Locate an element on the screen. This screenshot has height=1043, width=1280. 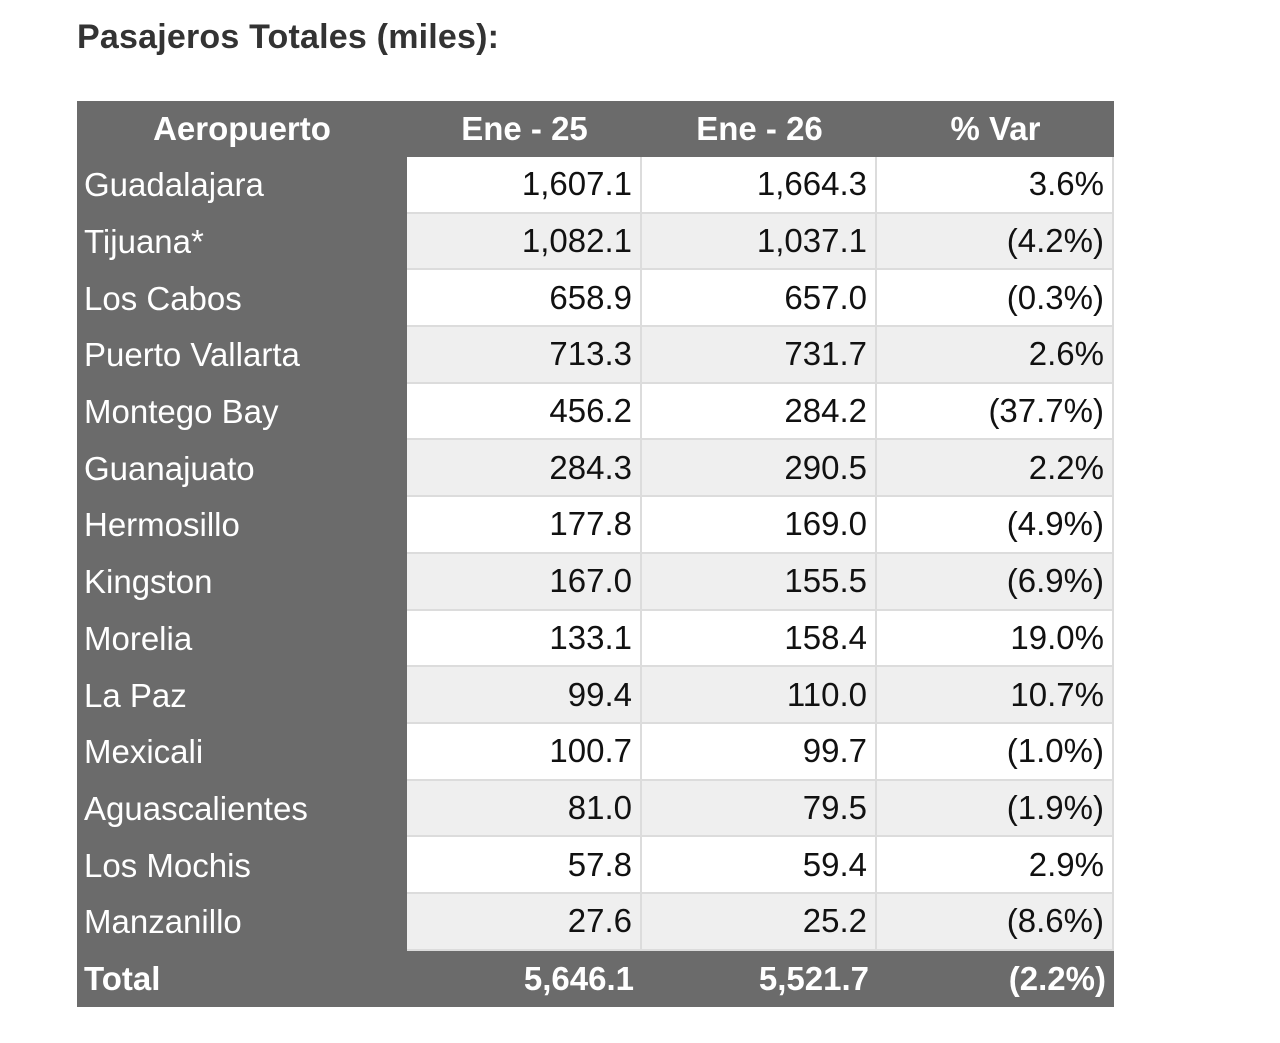
var-value: 2.6% is located at coordinates (995, 355).